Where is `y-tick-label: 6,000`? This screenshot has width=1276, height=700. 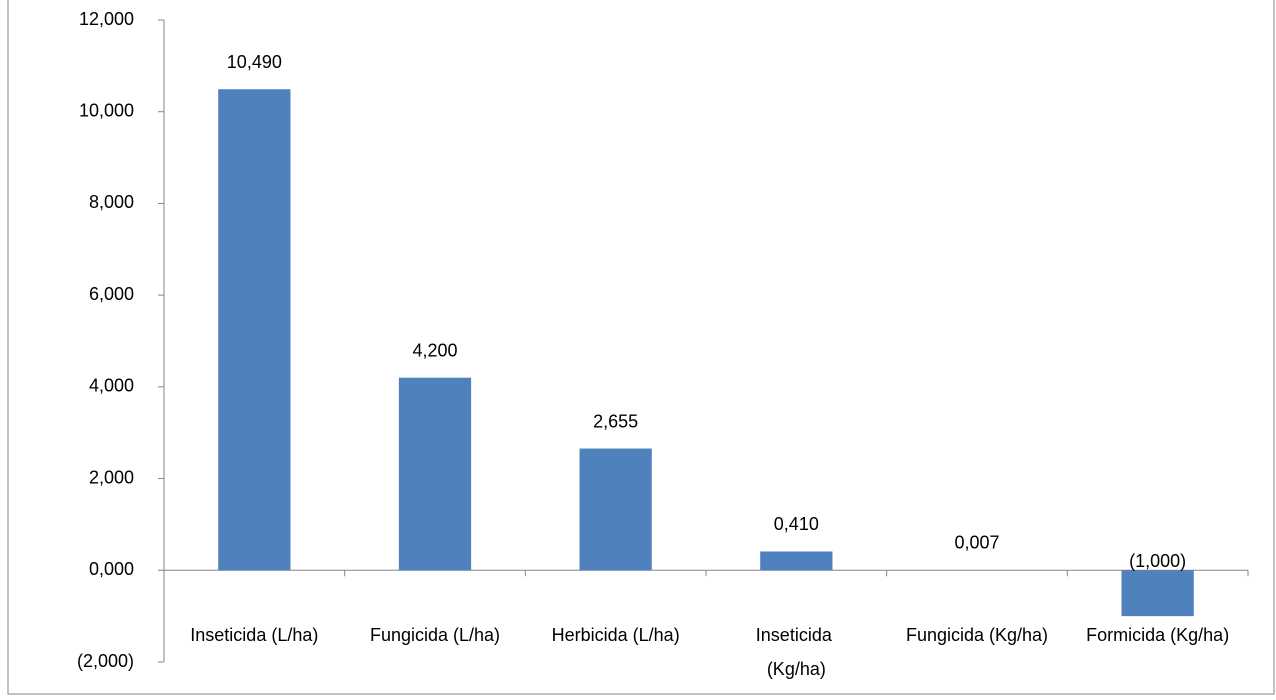 y-tick-label: 6,000 is located at coordinates (111, 294).